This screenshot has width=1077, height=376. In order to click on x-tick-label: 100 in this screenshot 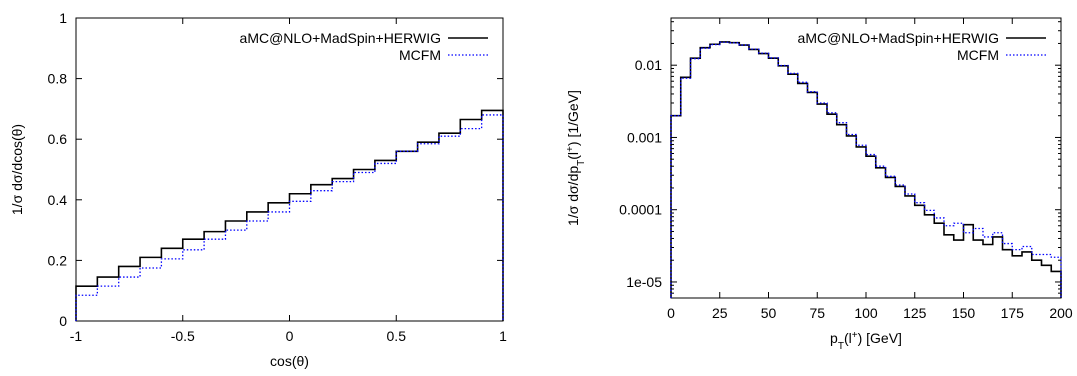, I will do `click(866, 313)`.